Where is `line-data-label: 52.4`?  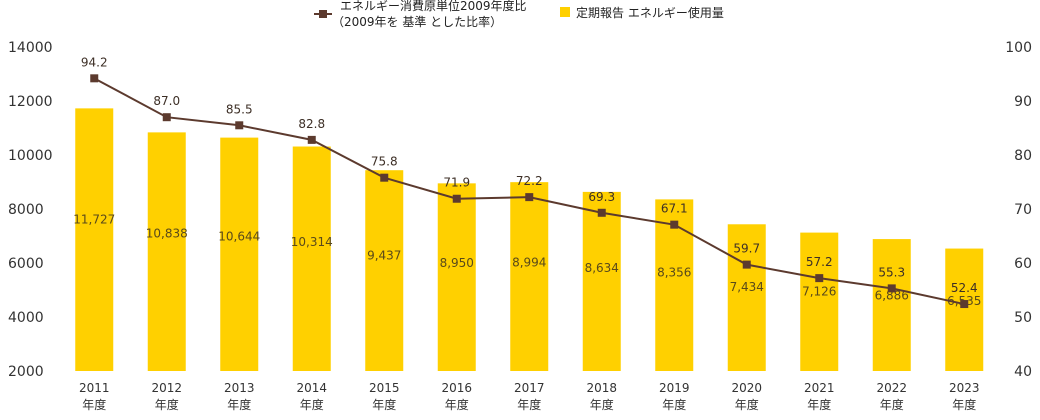 line-data-label: 52.4 is located at coordinates (964, 288).